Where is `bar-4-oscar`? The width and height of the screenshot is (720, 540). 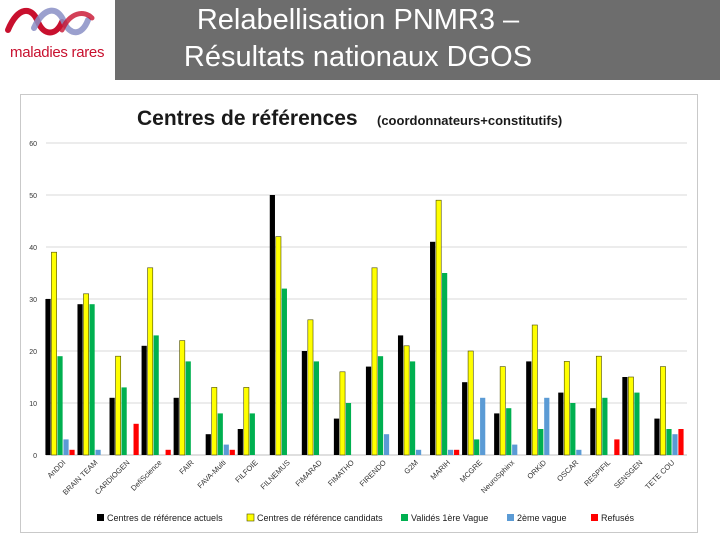
bar-4-oscar is located at coordinates (579, 452).